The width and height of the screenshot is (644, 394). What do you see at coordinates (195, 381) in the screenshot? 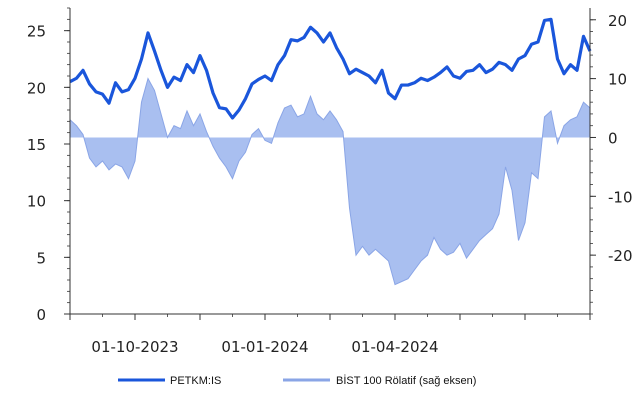
I see `legend-label-petkm: PETKM:IS` at bounding box center [195, 381].